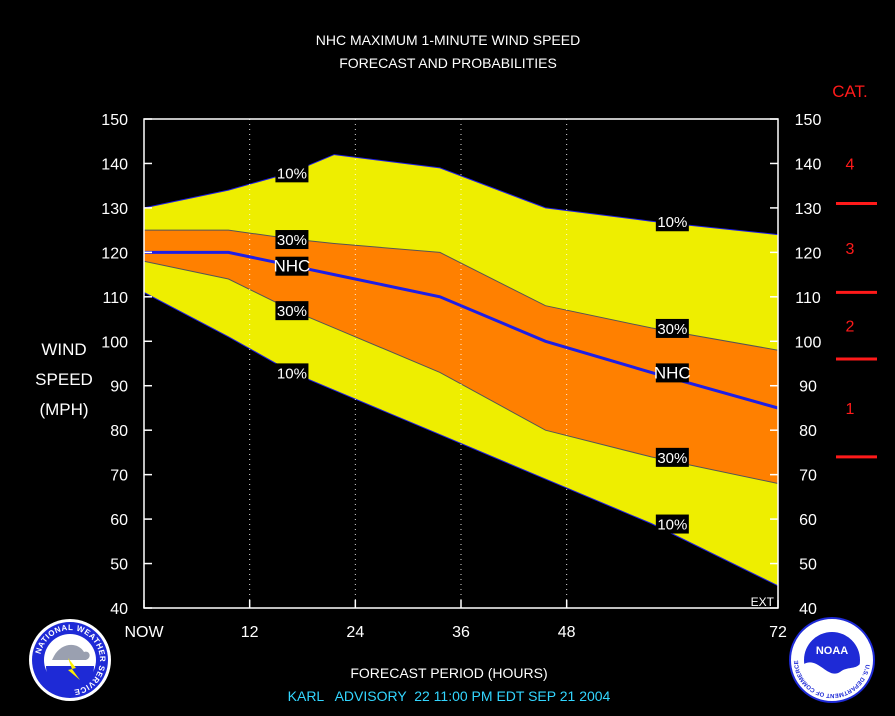  What do you see at coordinates (808, 387) in the screenshot?
I see `y-tick-label-right: 90` at bounding box center [808, 387].